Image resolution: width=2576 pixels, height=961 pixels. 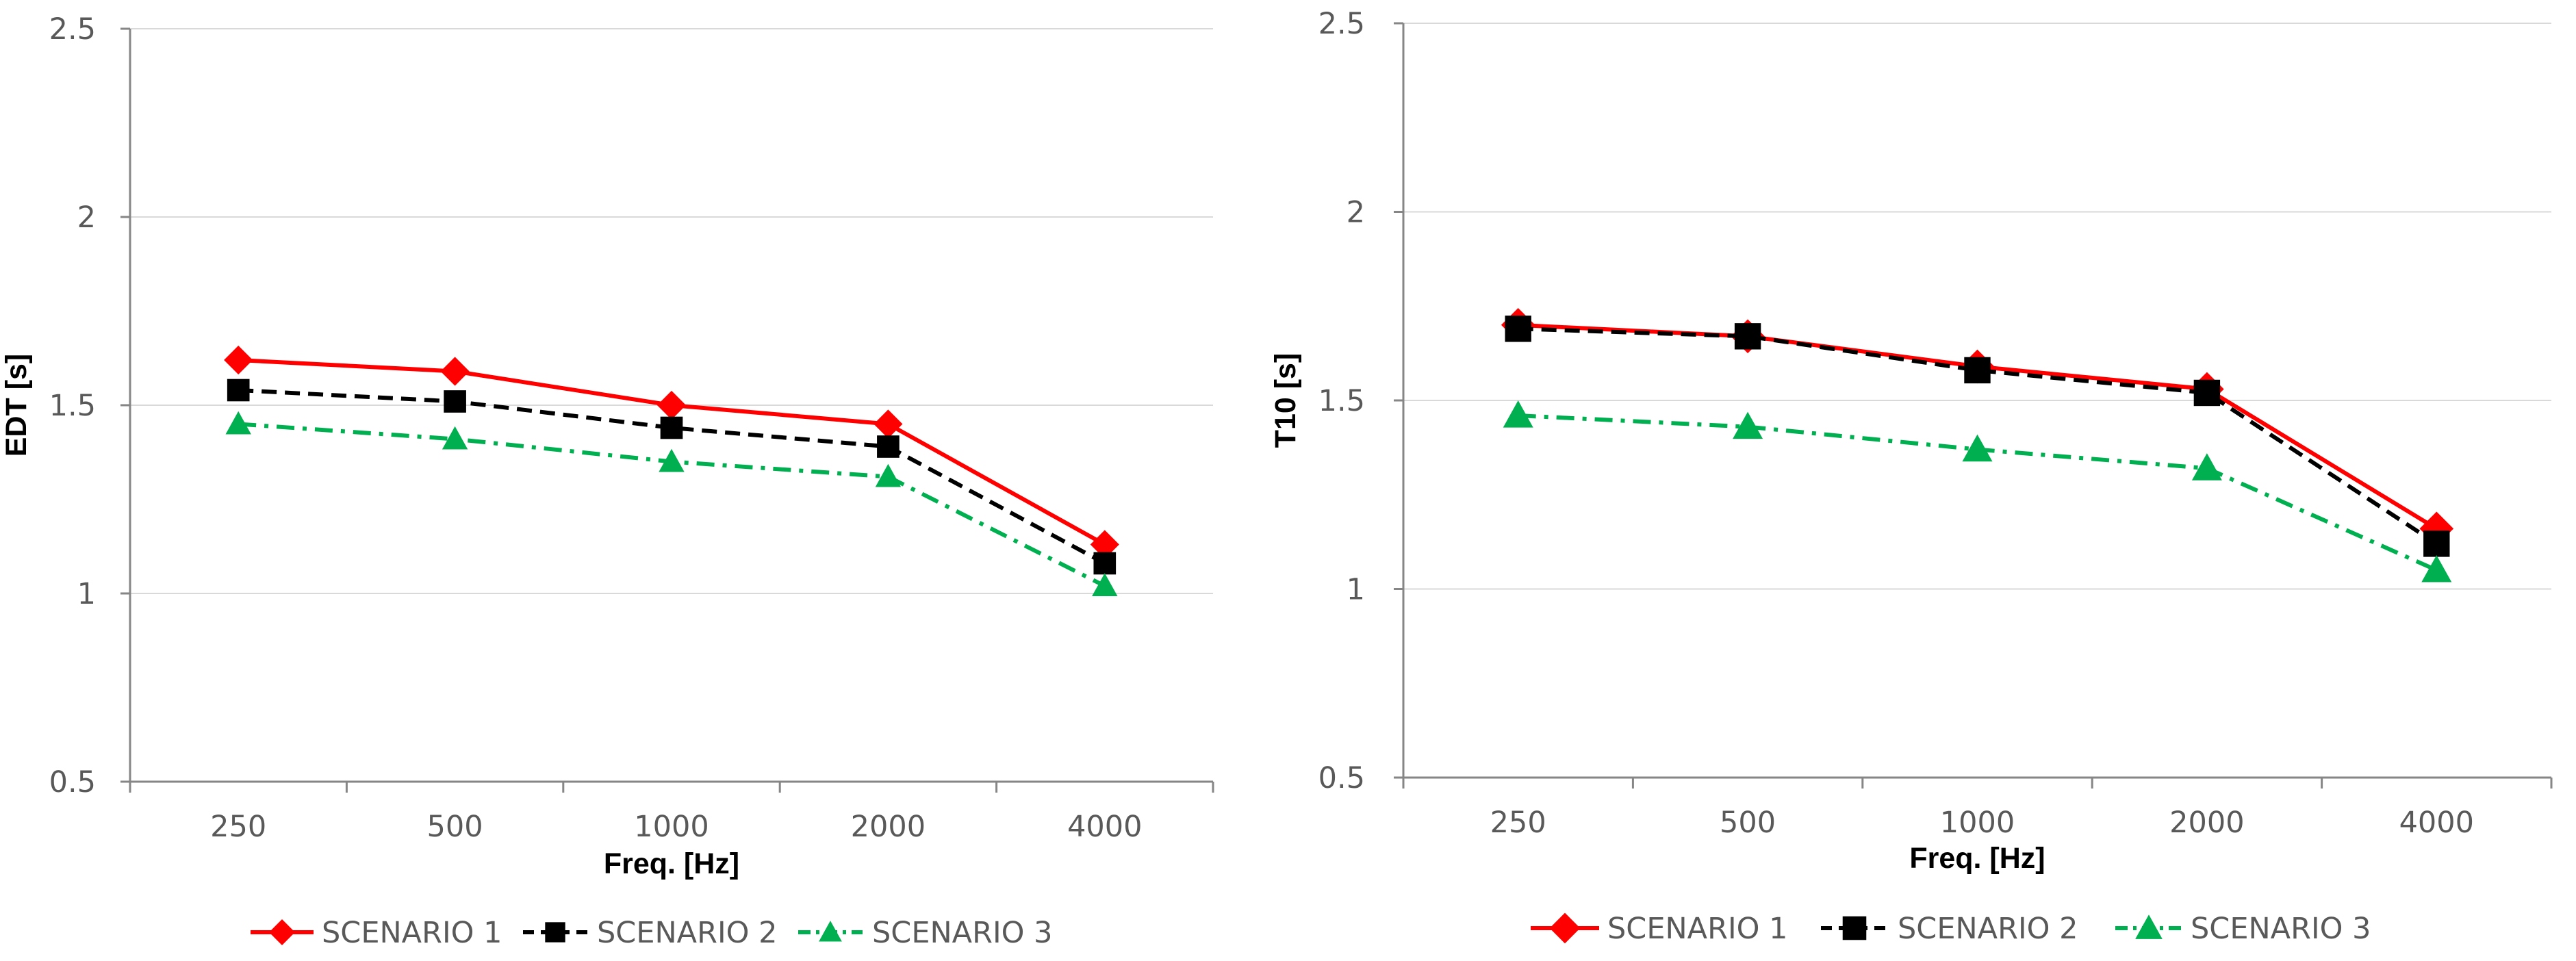 I want to click on y-axis-title: T10 [s], so click(x=1285, y=400).